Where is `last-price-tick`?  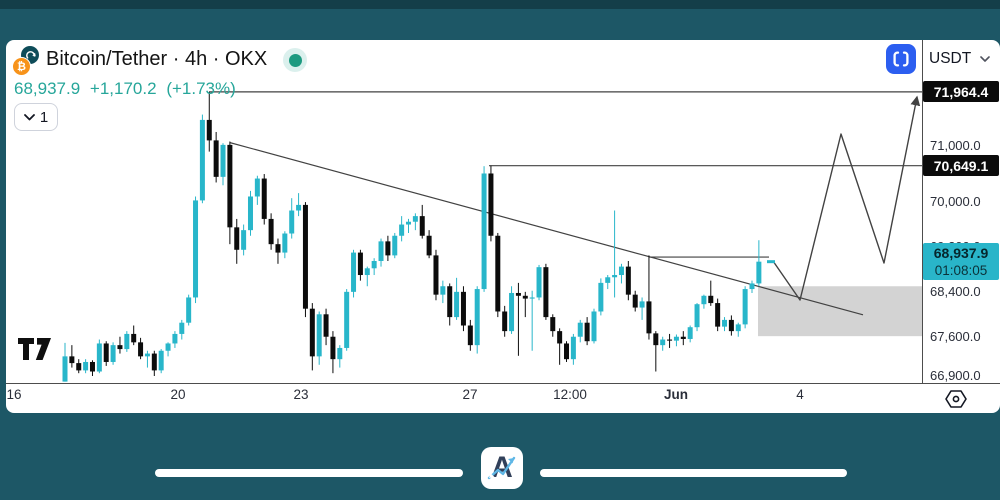 last-price-tick is located at coordinates (771, 262).